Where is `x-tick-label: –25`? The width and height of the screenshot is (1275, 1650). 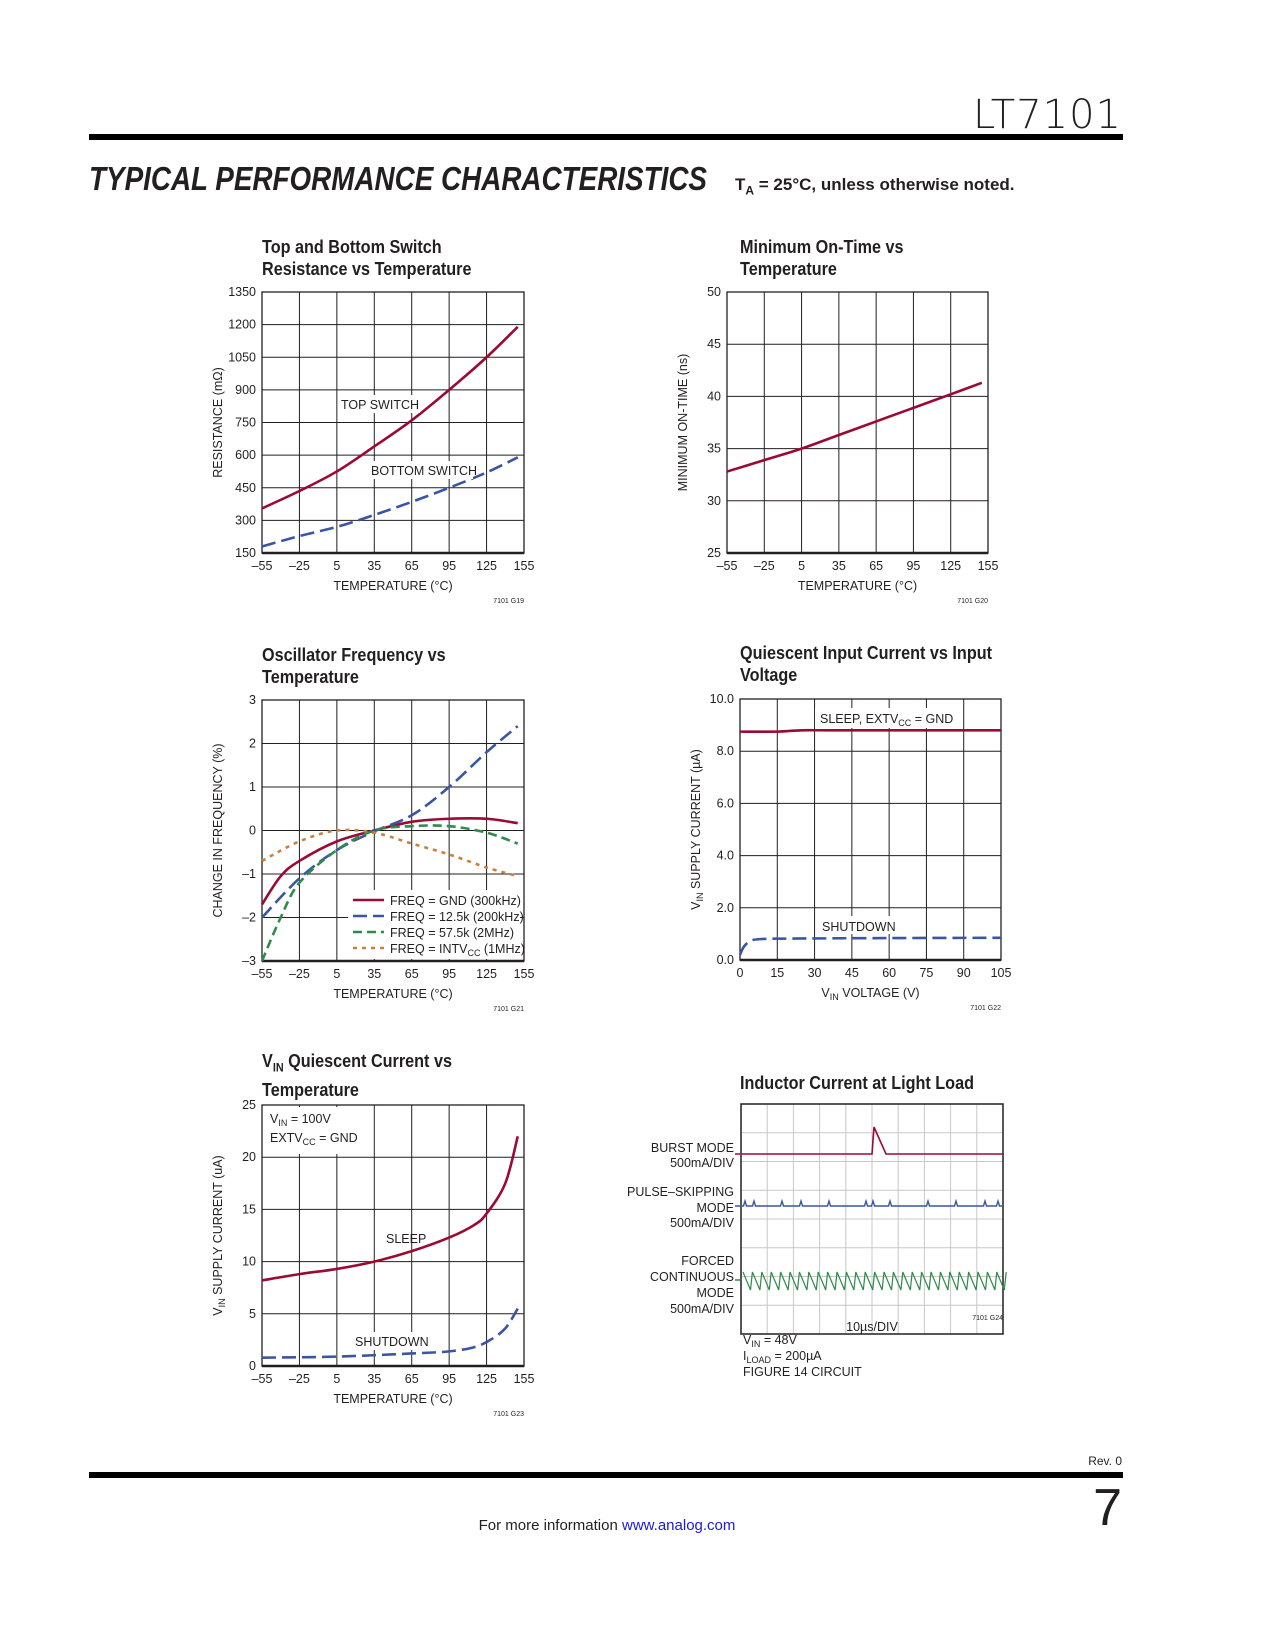
x-tick-label: –25 is located at coordinates (299, 1379).